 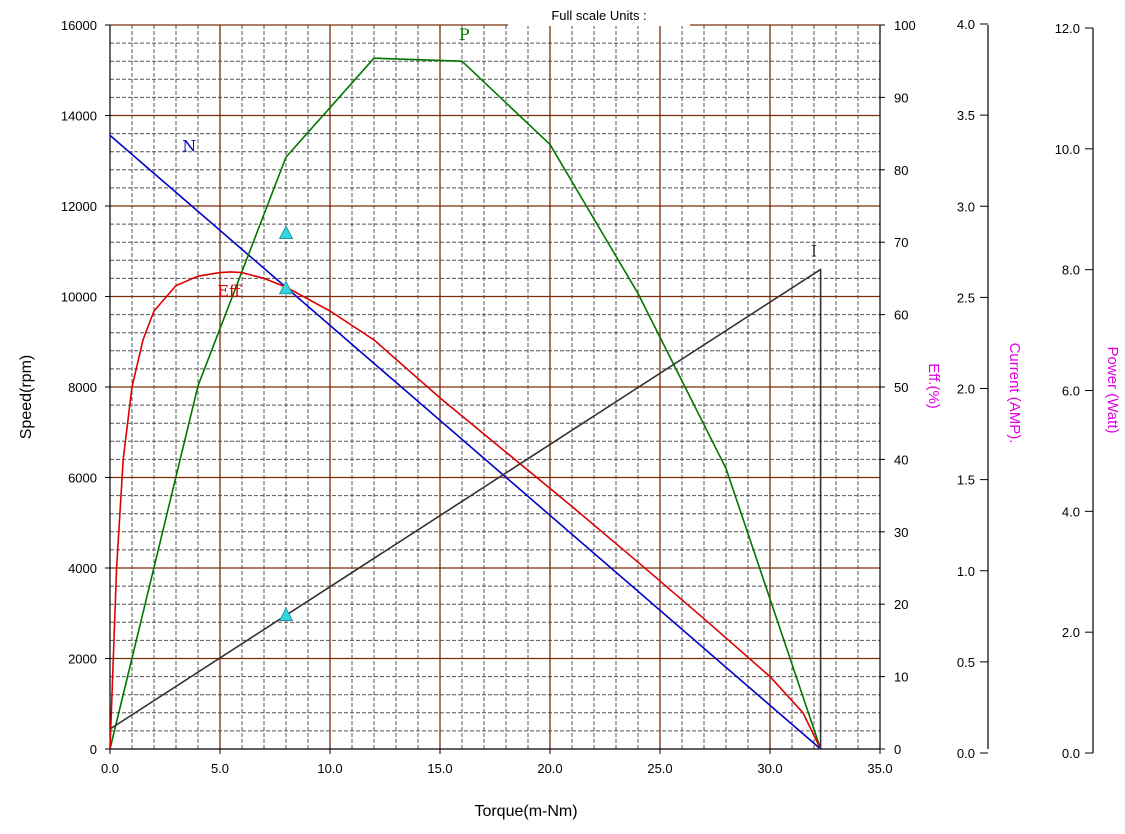 What do you see at coordinates (1071, 632) in the screenshot?
I see `power-tick-label: 2.0` at bounding box center [1071, 632].